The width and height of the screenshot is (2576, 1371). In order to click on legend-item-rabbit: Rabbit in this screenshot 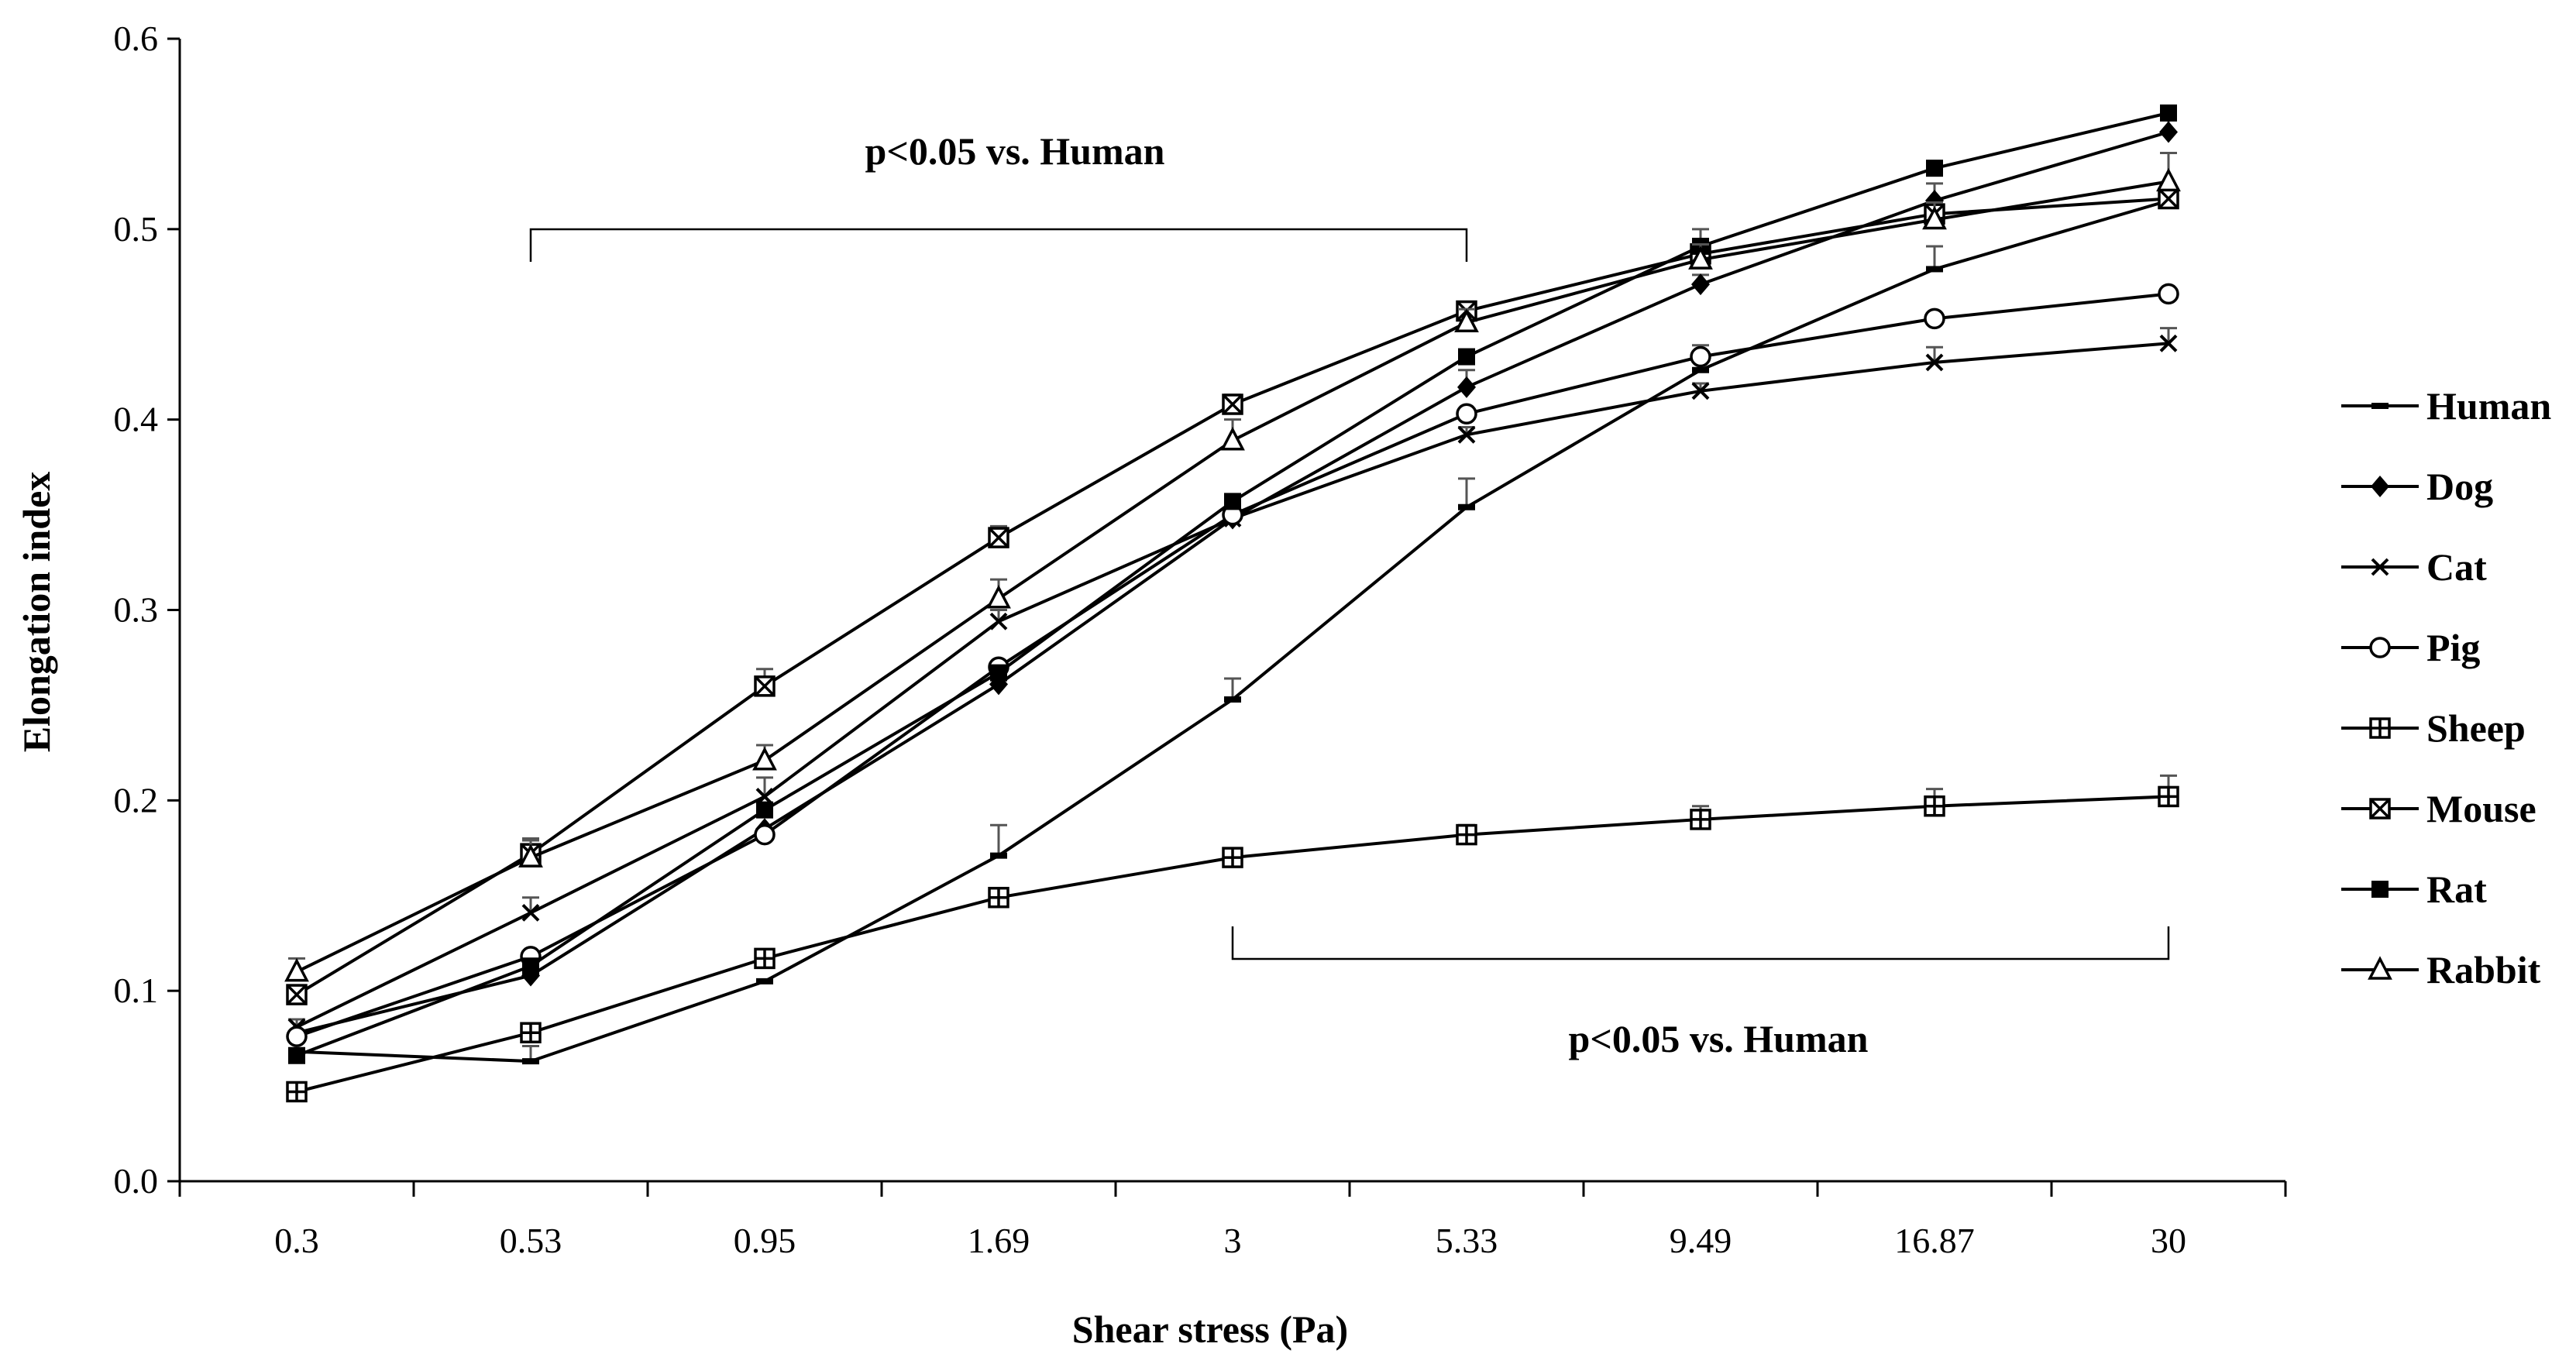, I will do `click(2441, 970)`.